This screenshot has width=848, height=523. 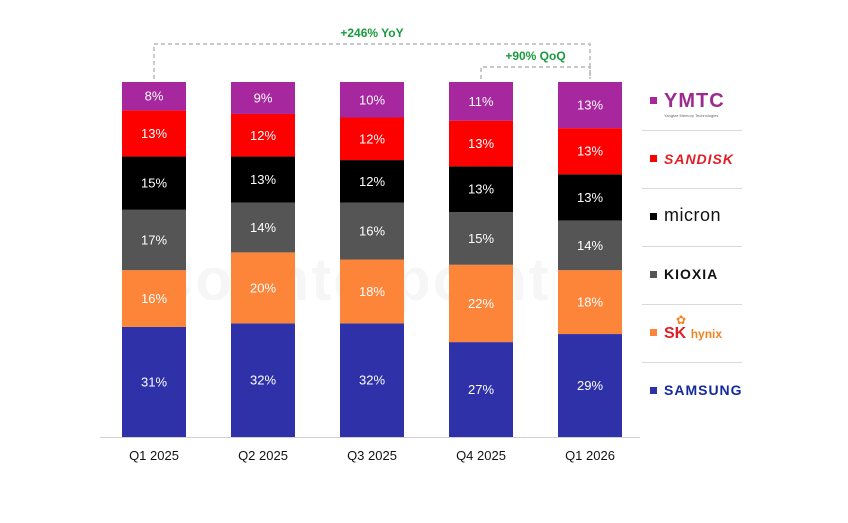 I want to click on legend-item-sandisk: SANDISK, so click(x=692, y=160).